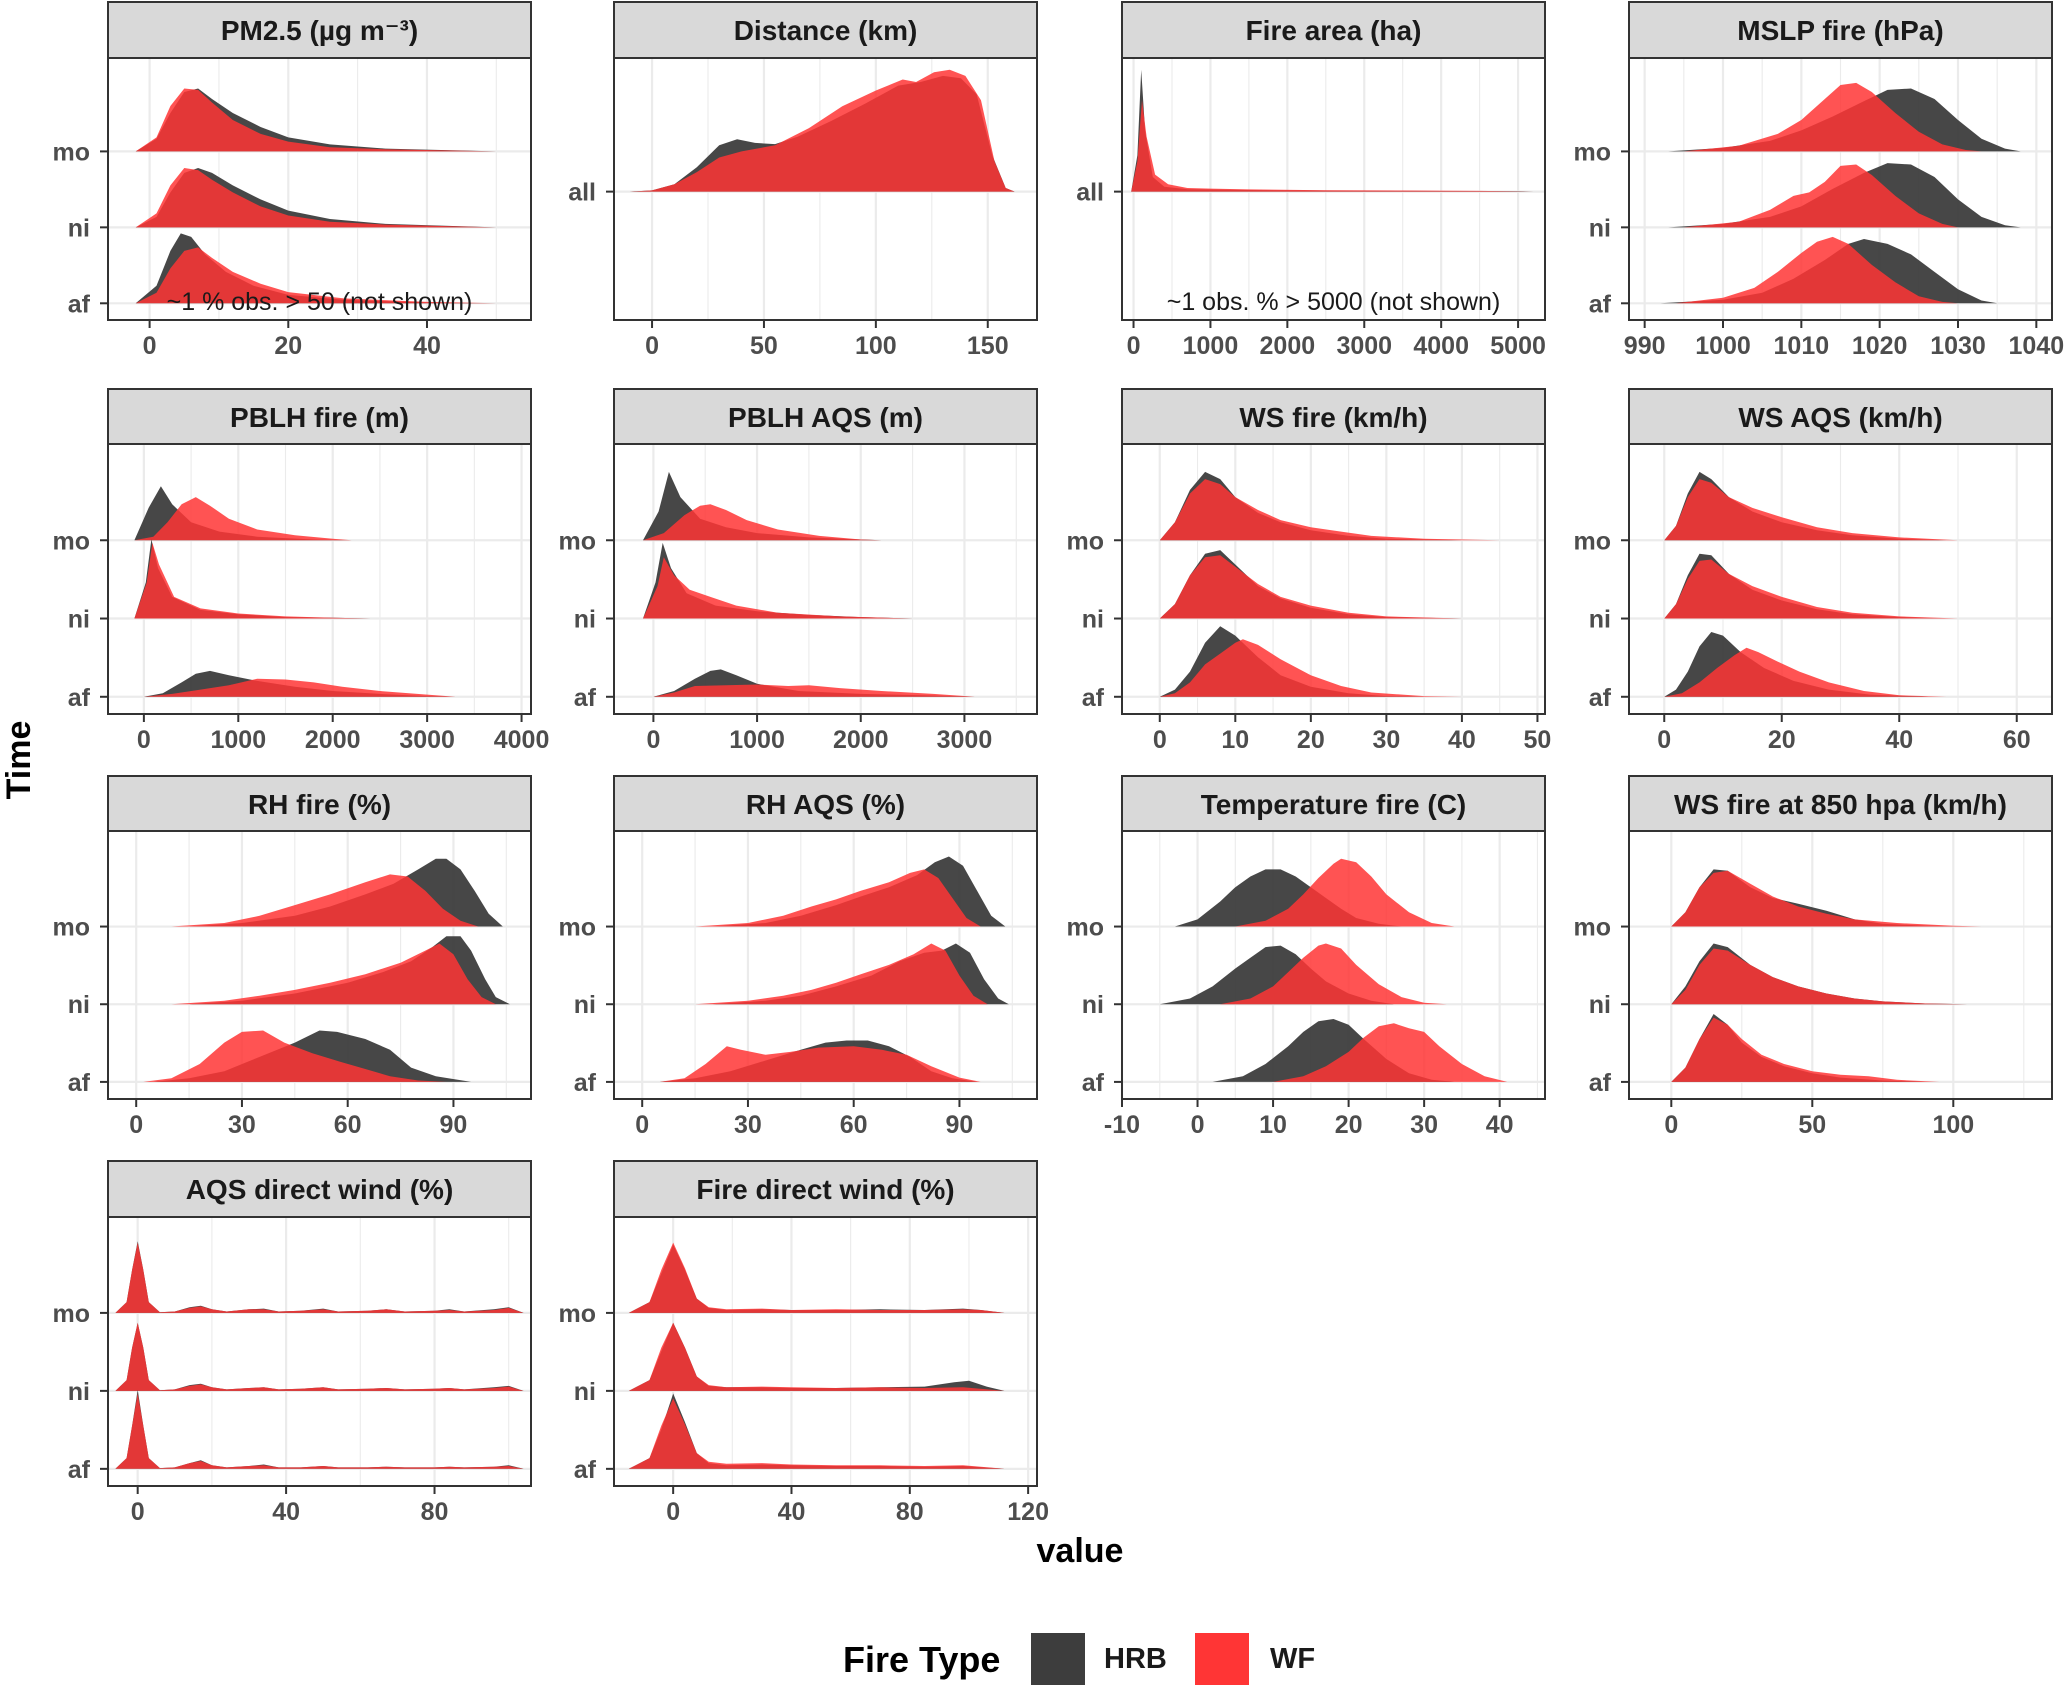 This screenshot has width=2067, height=1685. I want to click on panel-ws-aqs-km-h: WS AQS (km/h) mo ni af 0 20 40 60, so click(1813, 571).